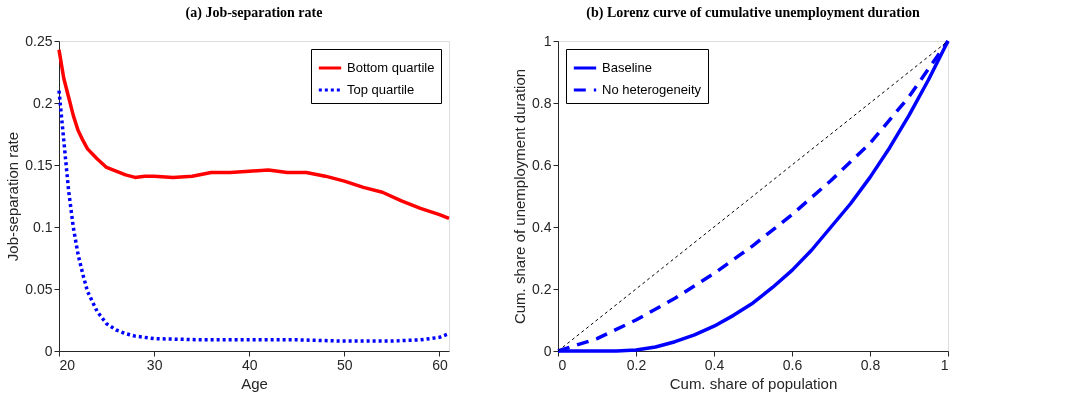 The height and width of the screenshot is (416, 1091). What do you see at coordinates (381, 89) in the screenshot?
I see `legend-label: Top quartile` at bounding box center [381, 89].